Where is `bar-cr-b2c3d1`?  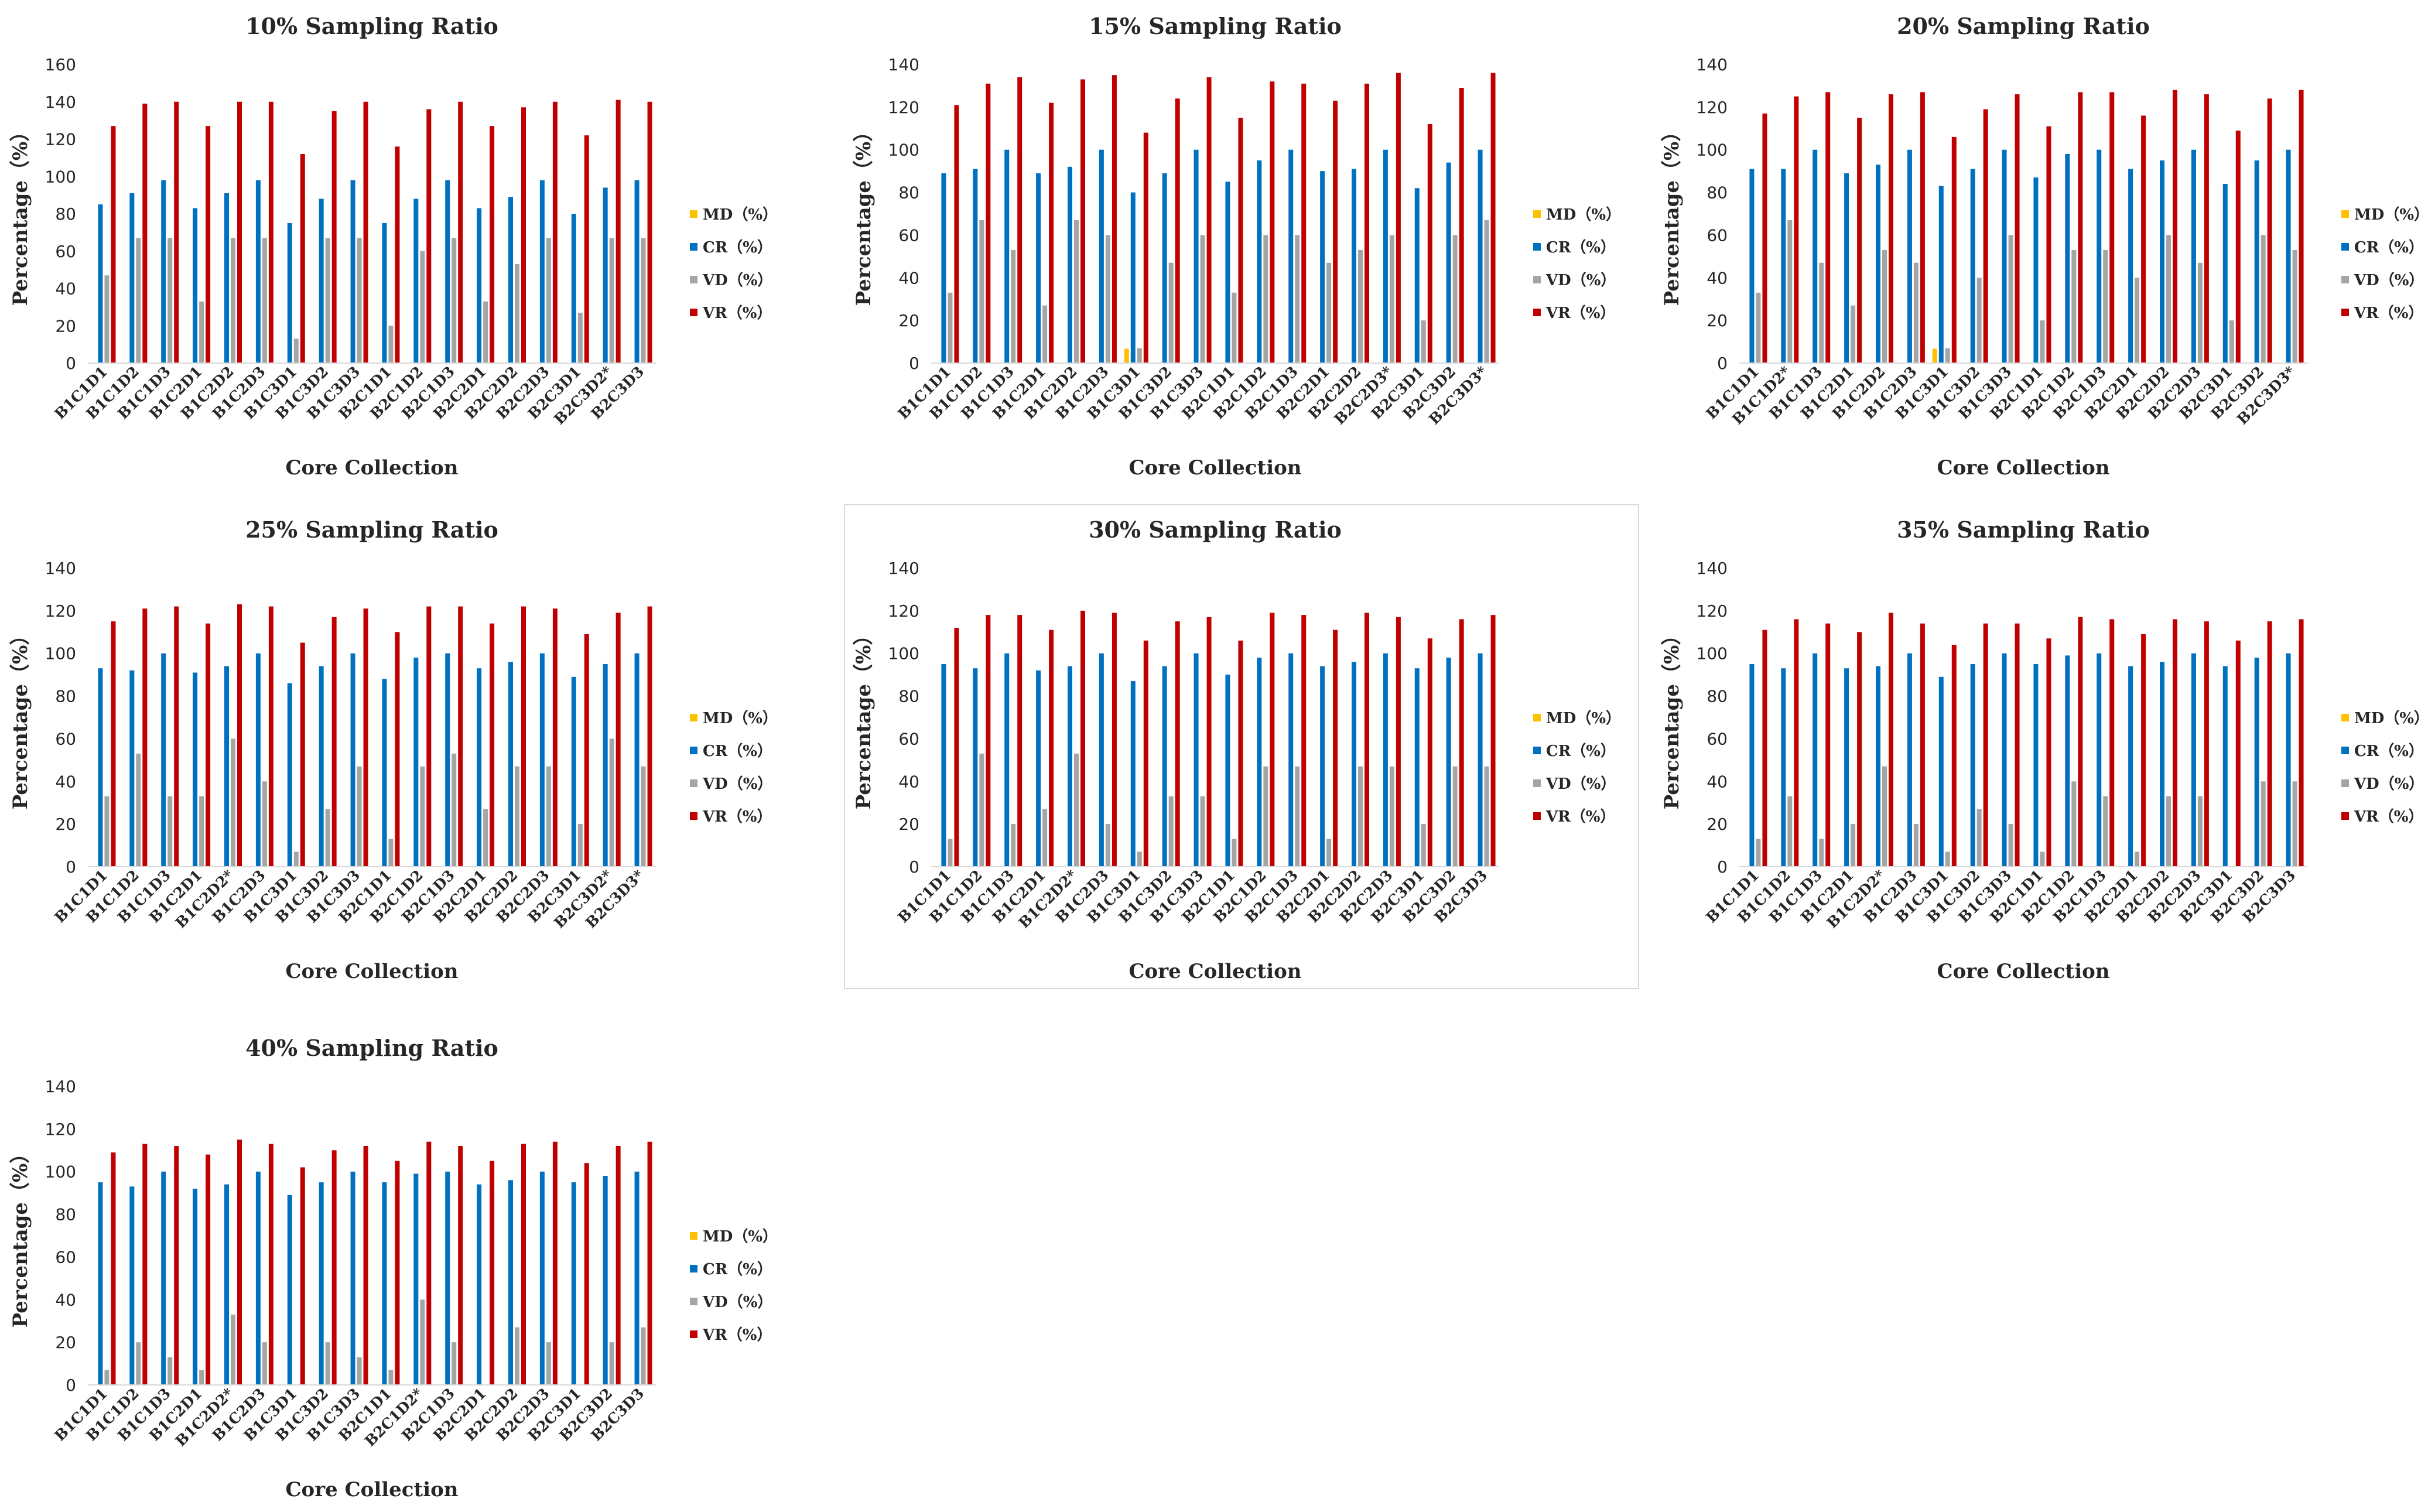
bar-cr-b2c3d1 is located at coordinates (2225, 273).